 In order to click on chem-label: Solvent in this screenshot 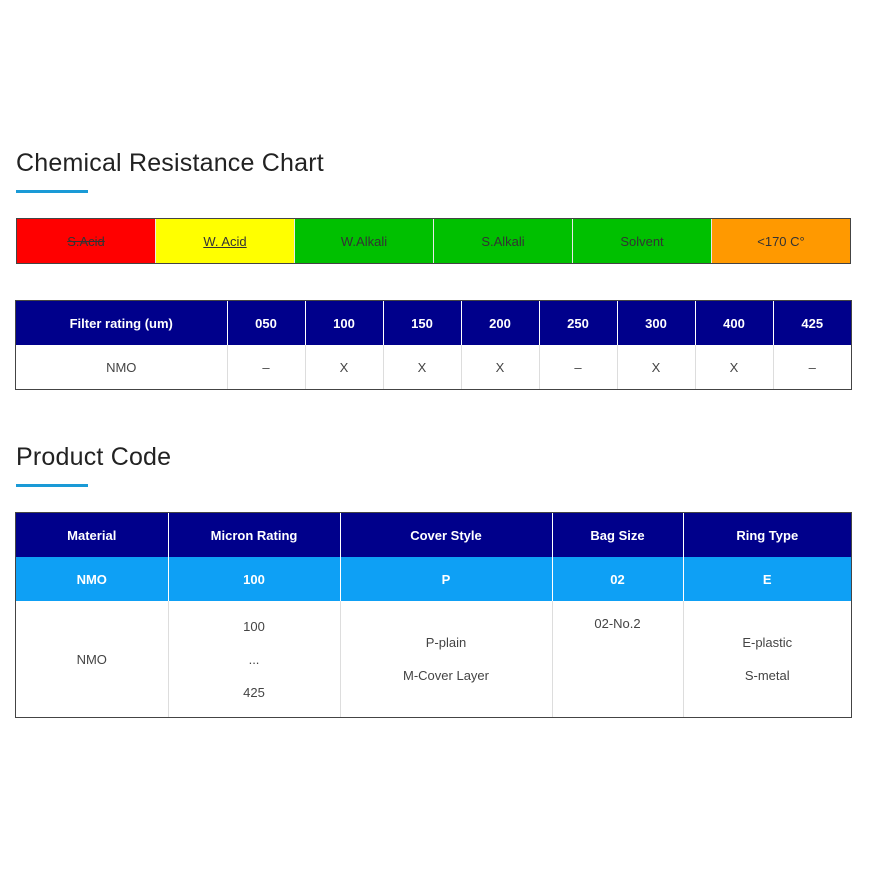, I will do `click(642, 241)`.